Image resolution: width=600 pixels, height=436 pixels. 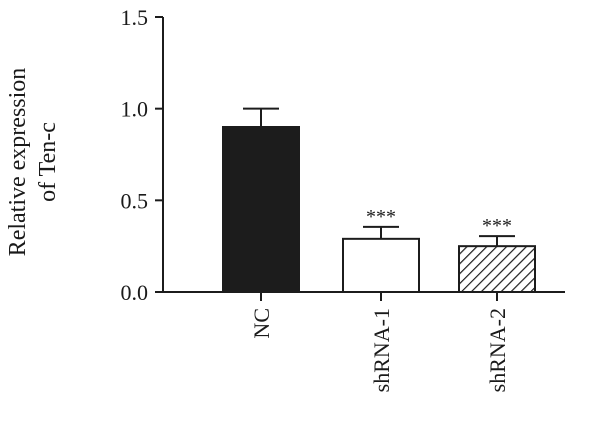 I want to click on x-tick-label: shRNA-2, so click(x=497, y=350).